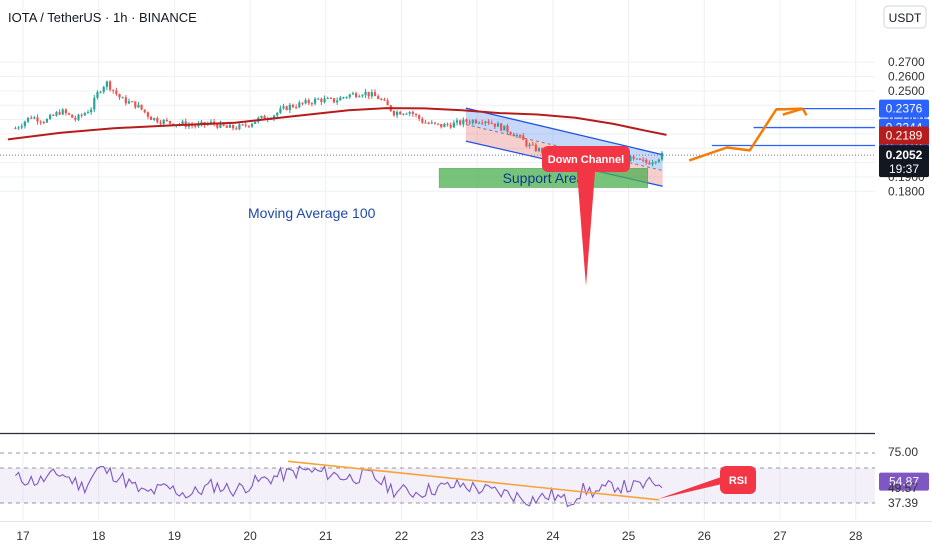 This screenshot has width=932, height=555. I want to click on countdown-label: 19:37, so click(904, 169).